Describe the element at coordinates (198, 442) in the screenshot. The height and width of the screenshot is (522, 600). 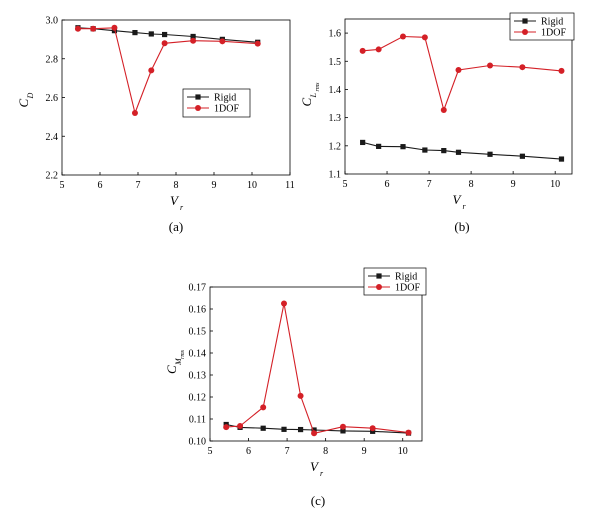
I see `y-tick-label: 0.10` at that location.